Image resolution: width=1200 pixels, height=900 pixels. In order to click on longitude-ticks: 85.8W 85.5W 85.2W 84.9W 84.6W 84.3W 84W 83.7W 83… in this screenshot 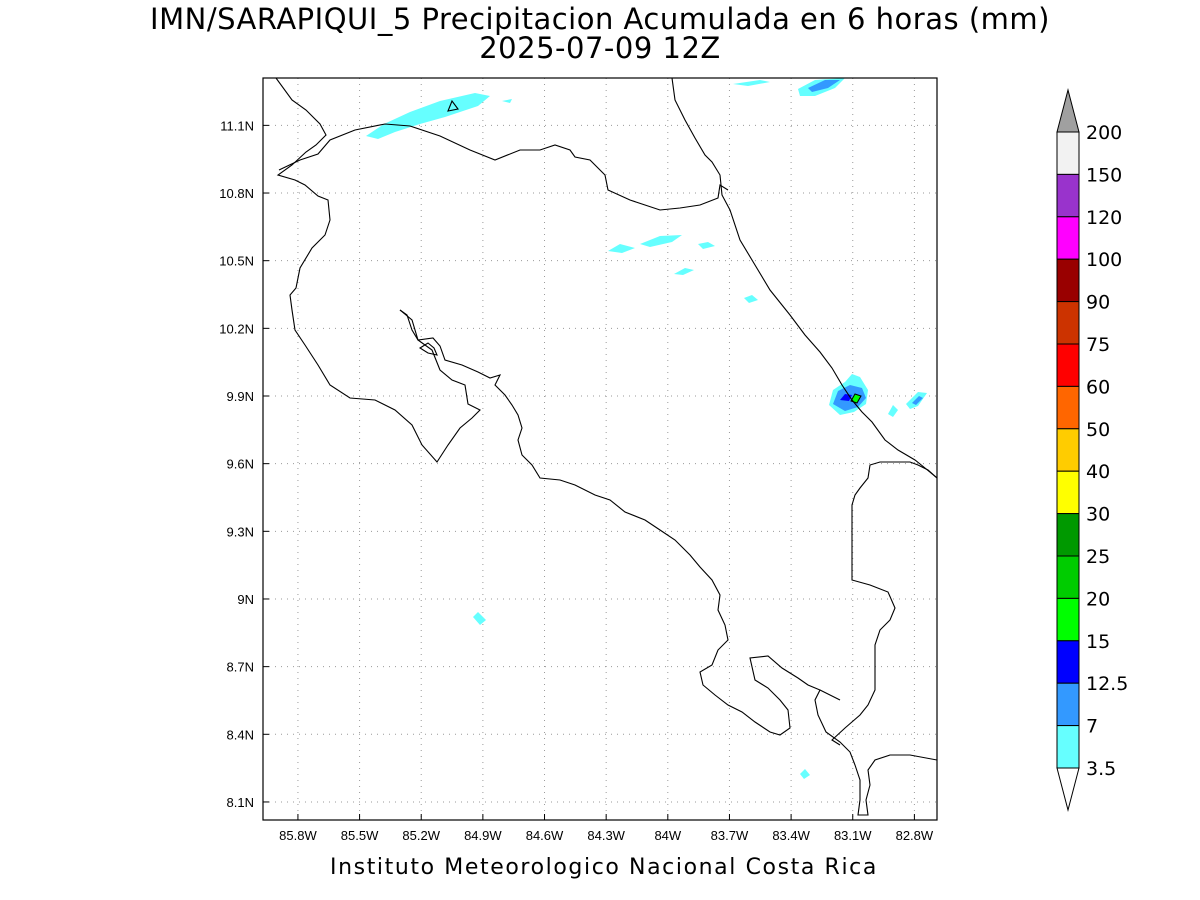, I will do `click(606, 828)`.